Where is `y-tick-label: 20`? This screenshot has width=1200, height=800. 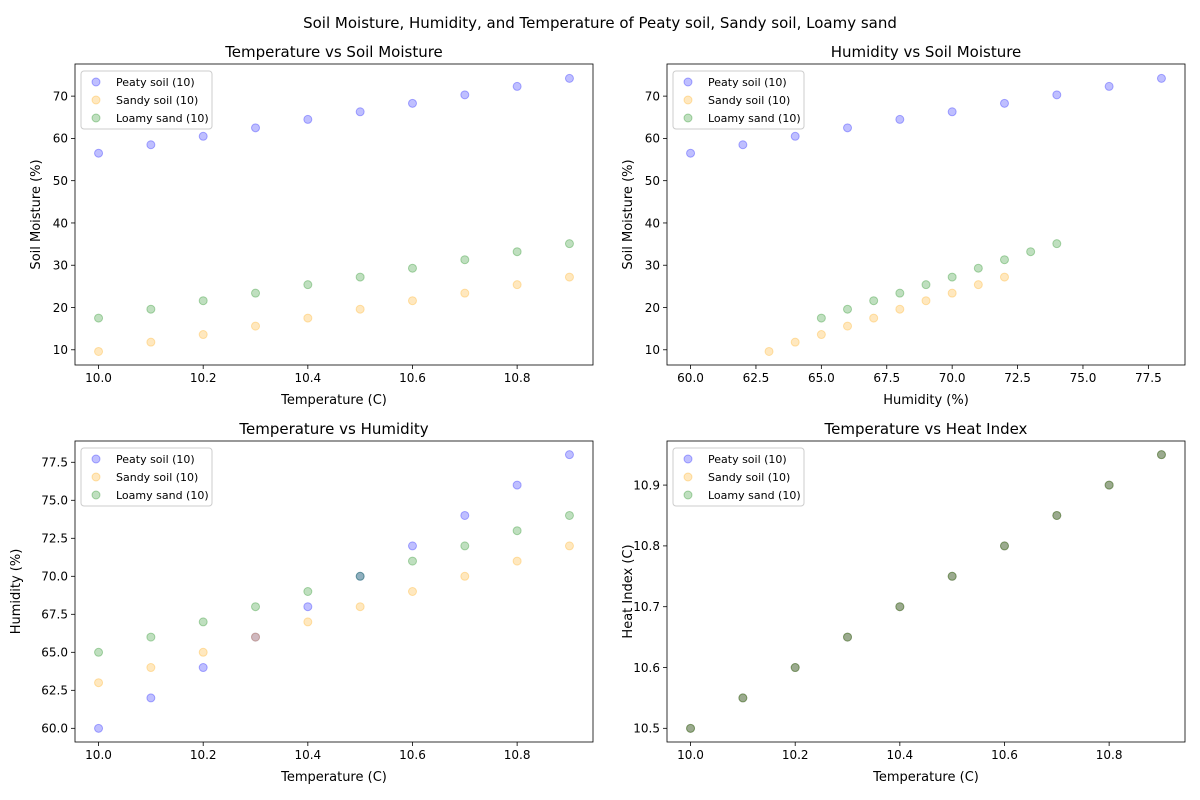
y-tick-label: 20 is located at coordinates (60, 308).